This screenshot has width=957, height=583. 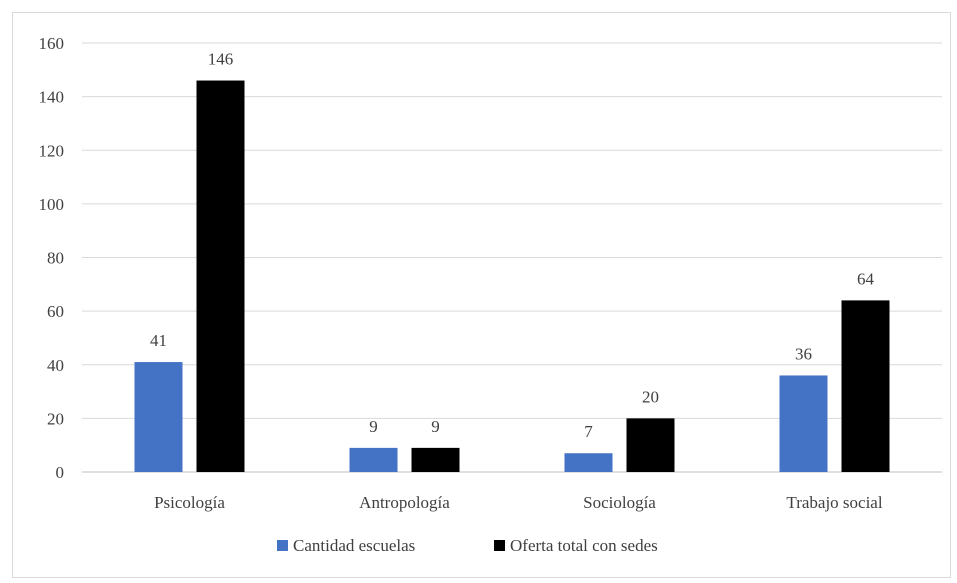 What do you see at coordinates (588, 431) in the screenshot?
I see `data-label: 7` at bounding box center [588, 431].